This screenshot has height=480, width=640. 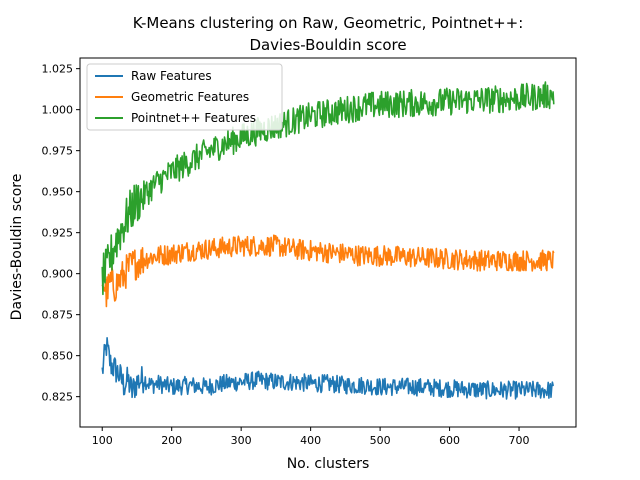 What do you see at coordinates (58, 397) in the screenshot?
I see `y-tick-label: 0.825` at bounding box center [58, 397].